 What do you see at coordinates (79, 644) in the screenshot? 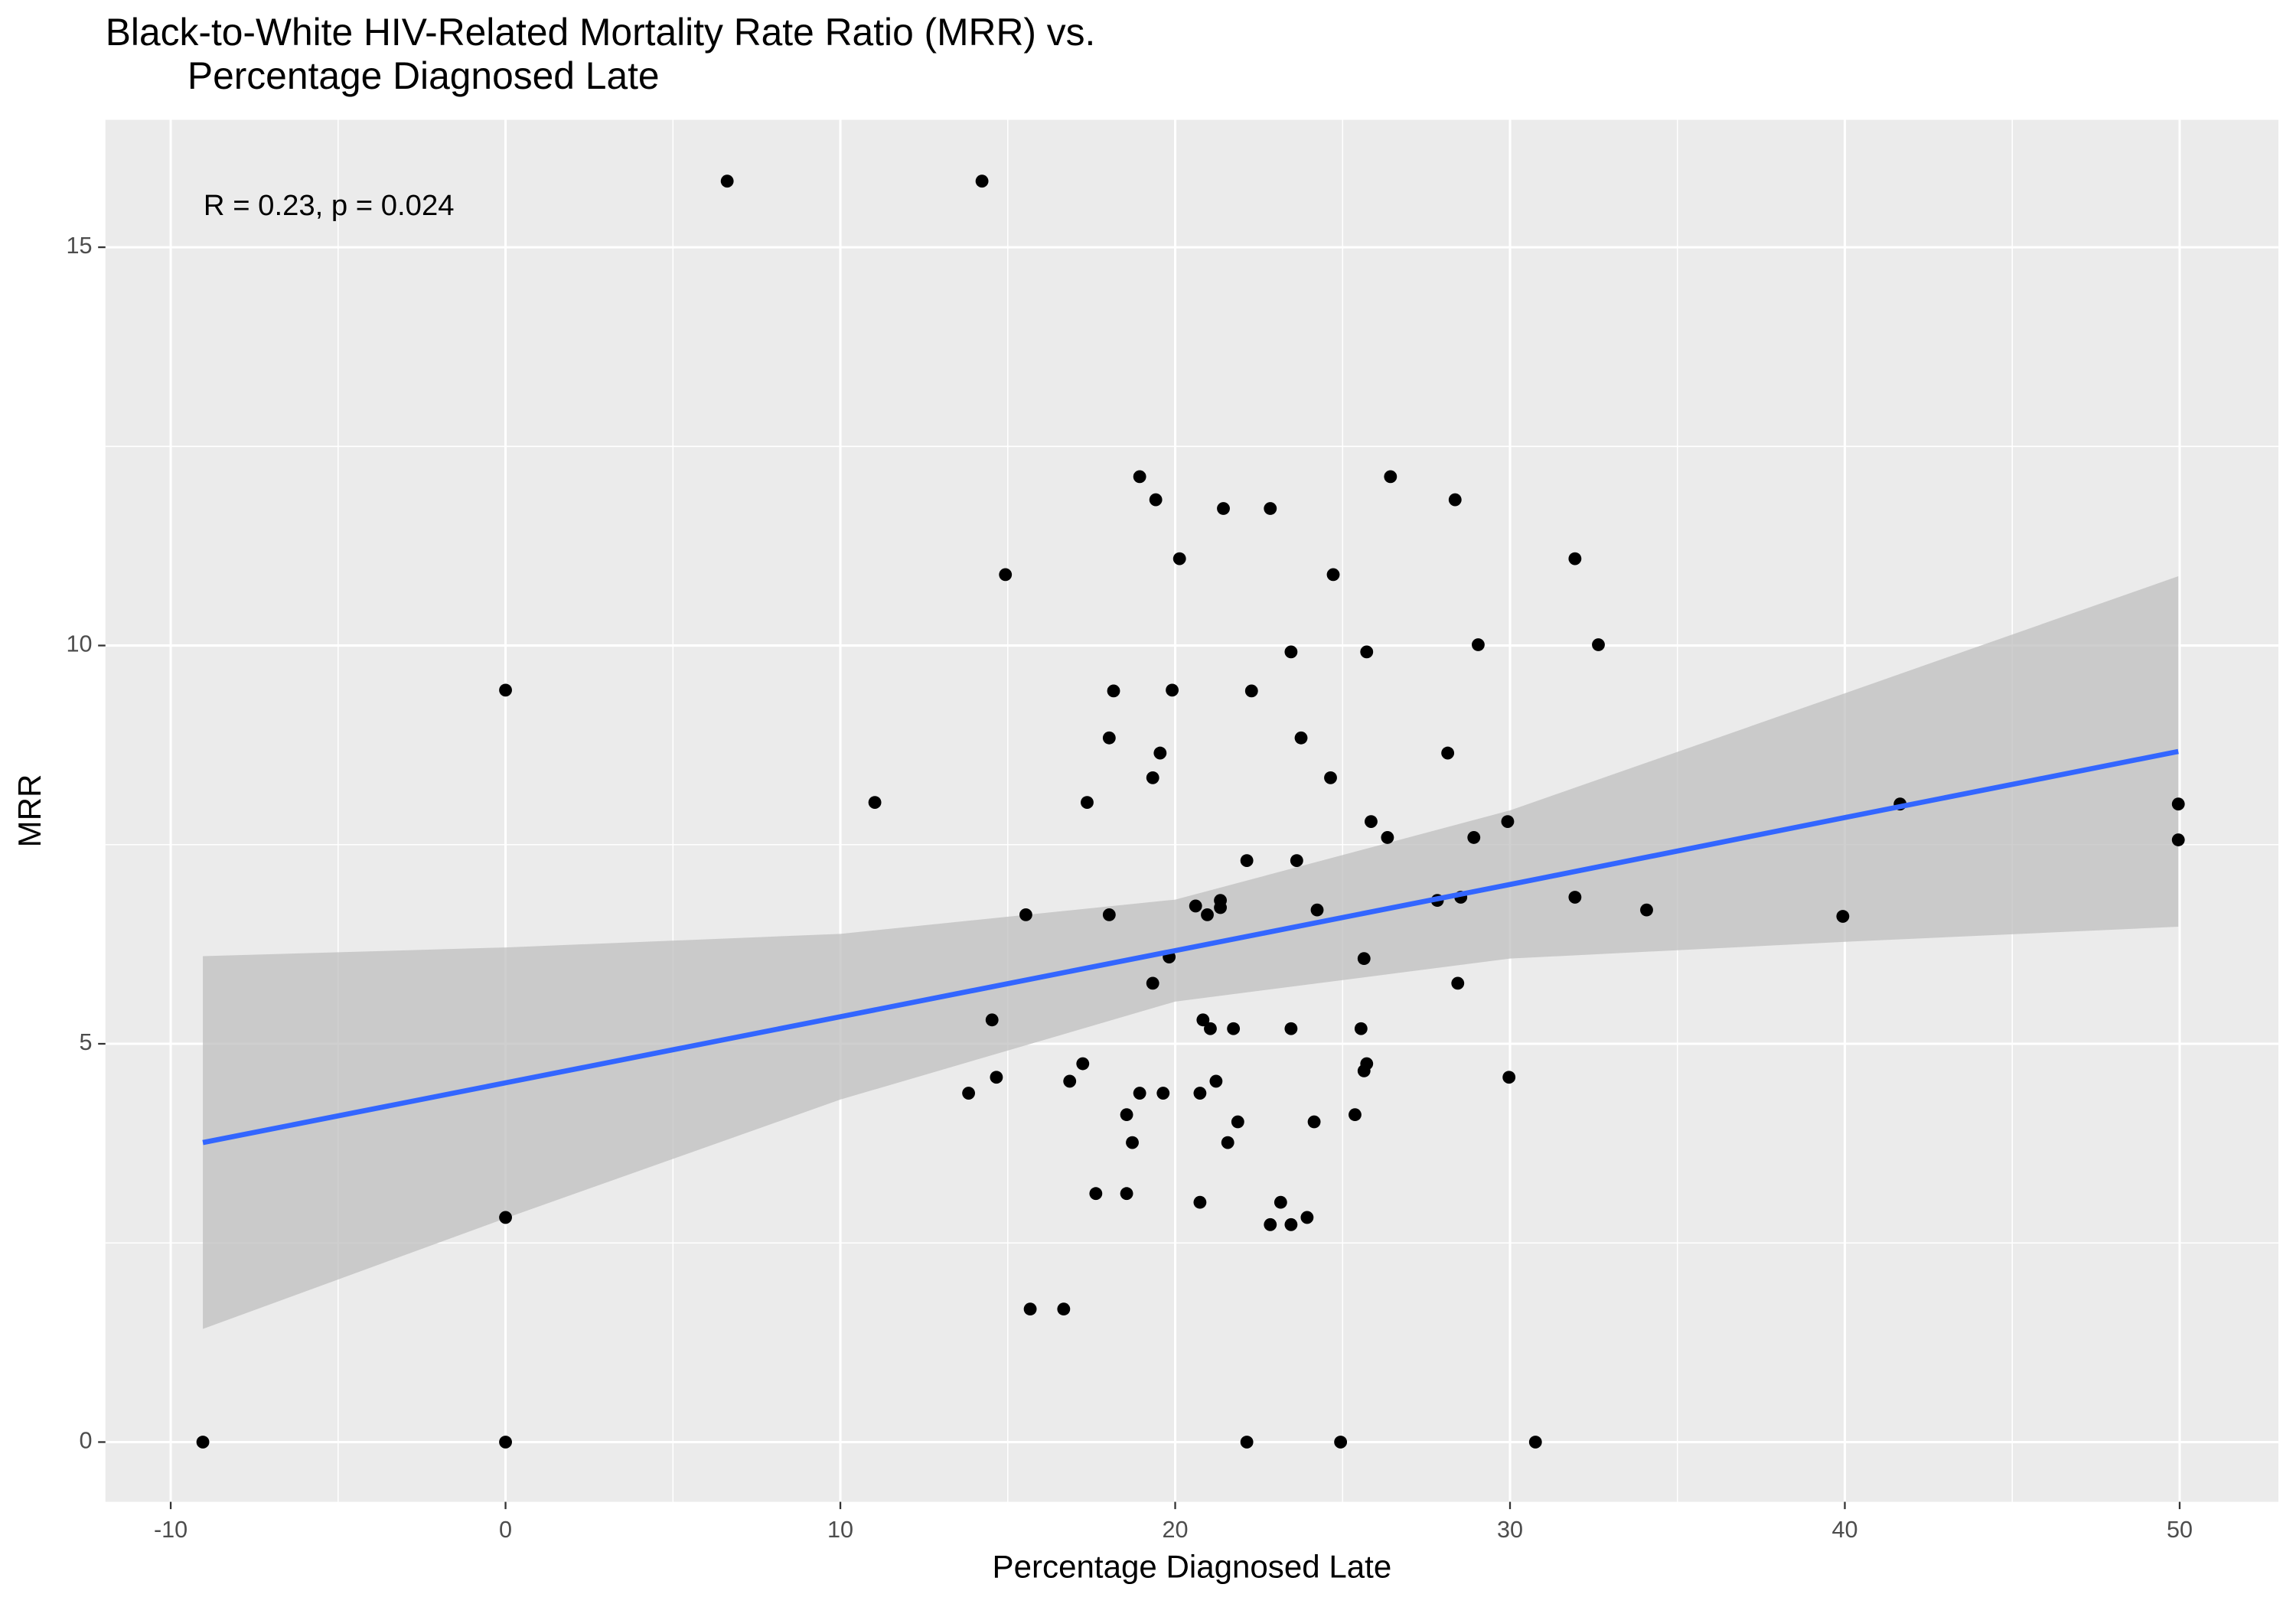
I see `y-tick-label: 10` at bounding box center [79, 644].